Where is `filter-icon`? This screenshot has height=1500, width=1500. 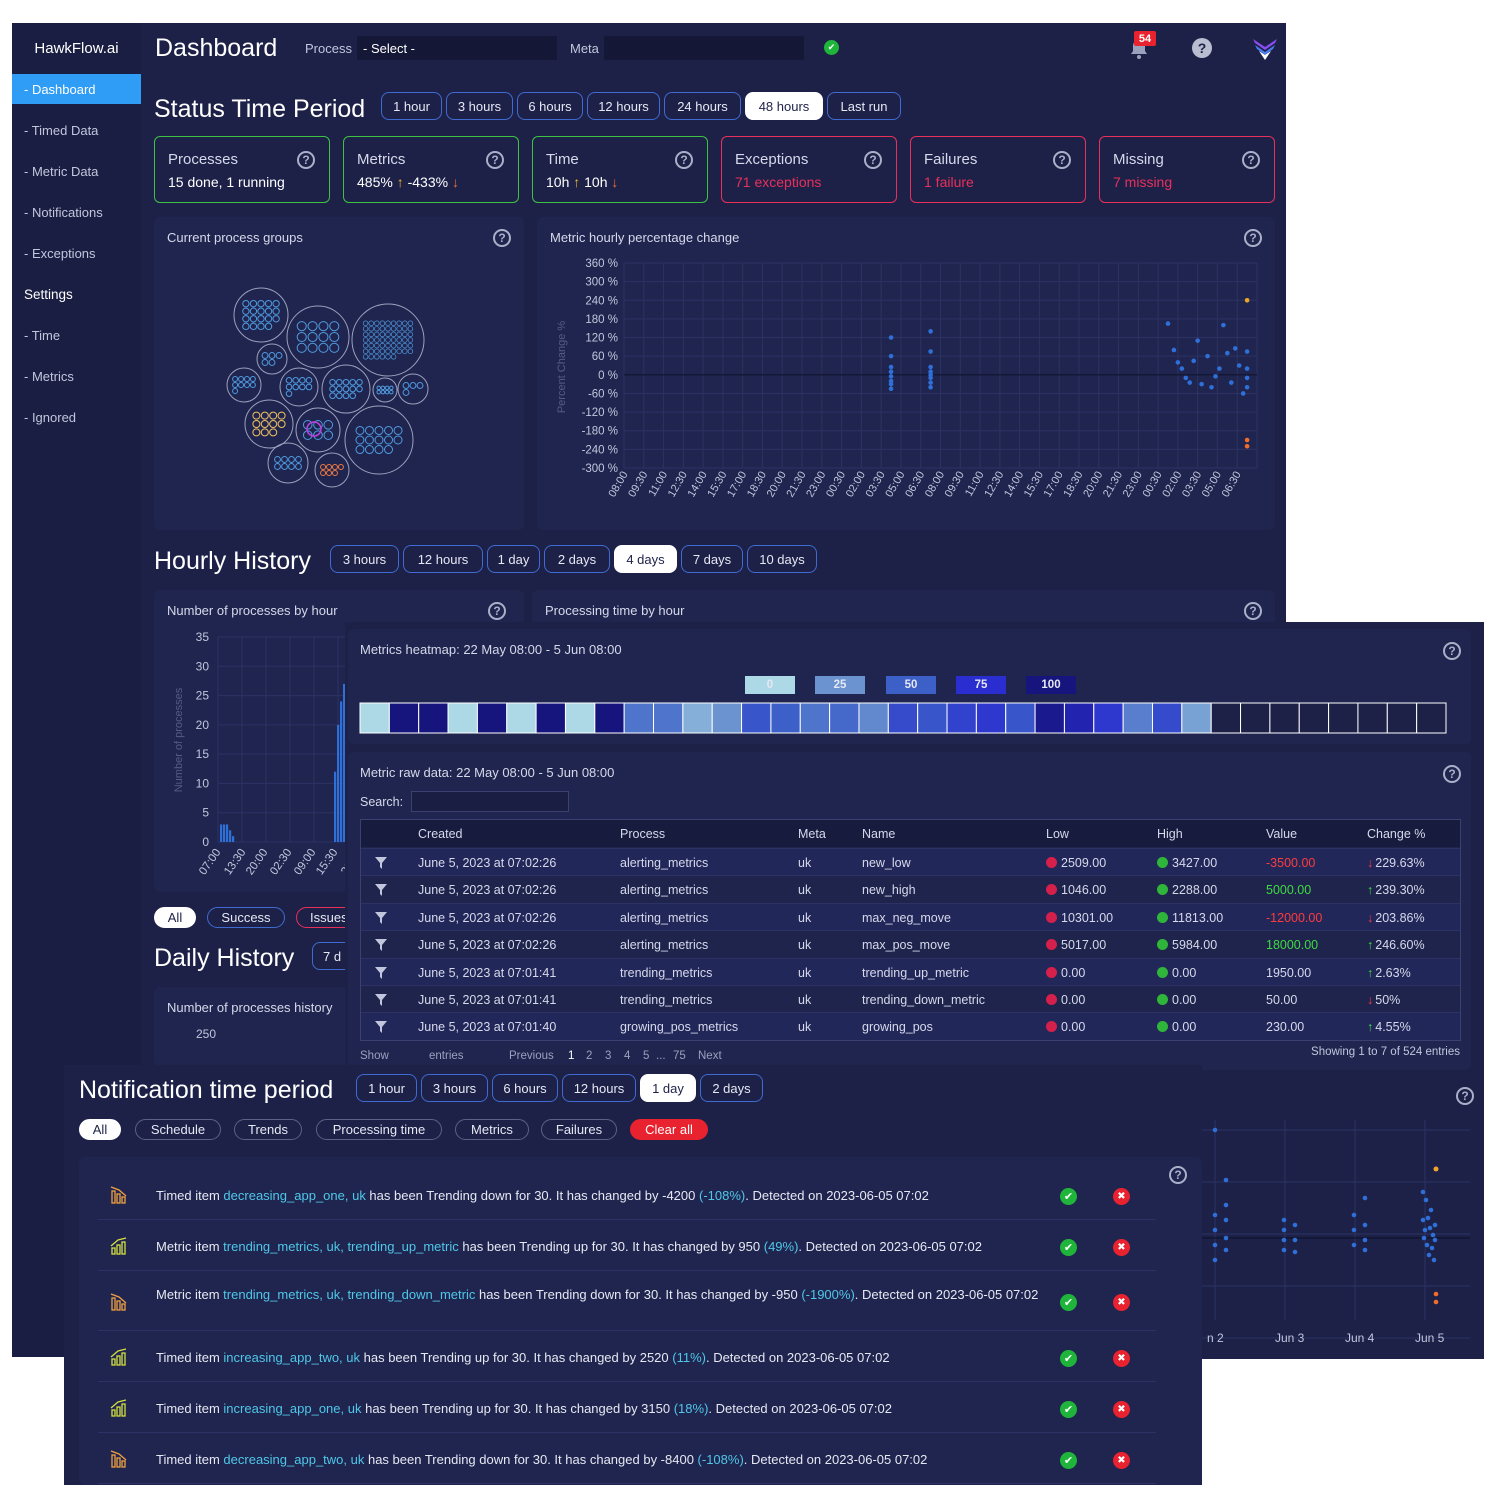 filter-icon is located at coordinates (381, 945).